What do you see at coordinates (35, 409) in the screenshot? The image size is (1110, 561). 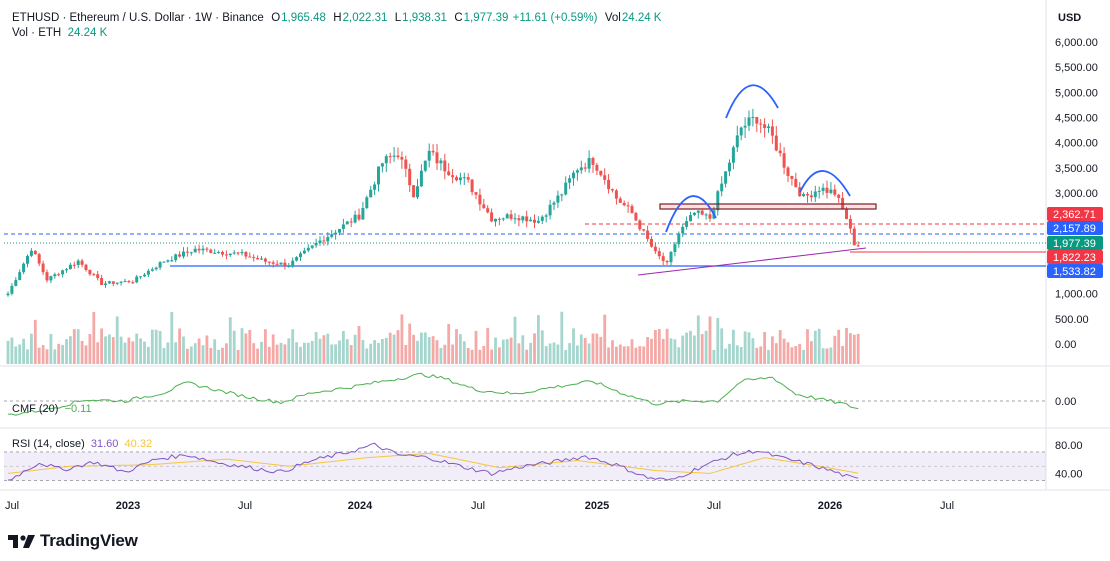 I see `cmf-label: CMF (20)` at bounding box center [35, 409].